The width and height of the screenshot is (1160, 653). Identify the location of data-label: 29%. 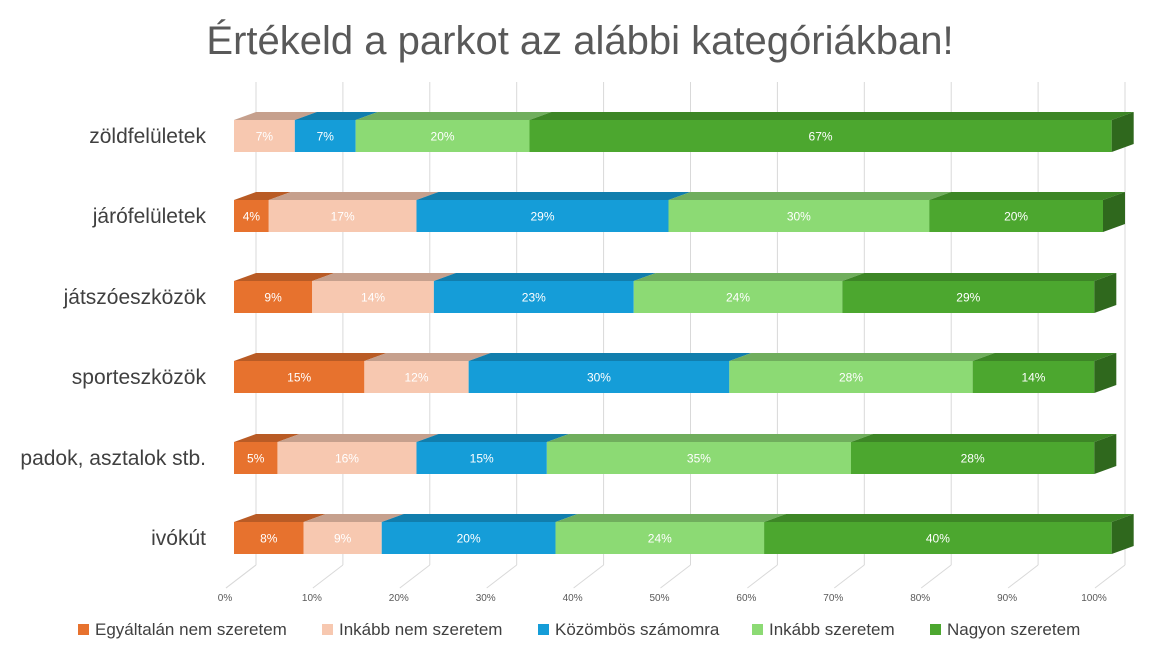
(968, 298).